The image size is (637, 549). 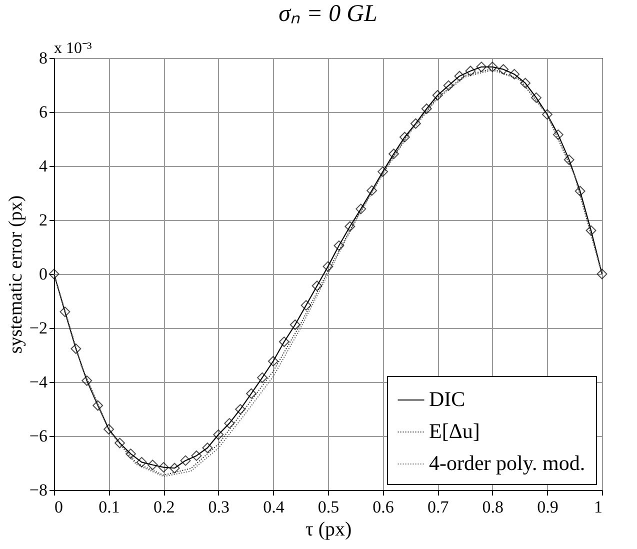 I want to click on x-tick-label: 0.5, so click(x=329, y=507).